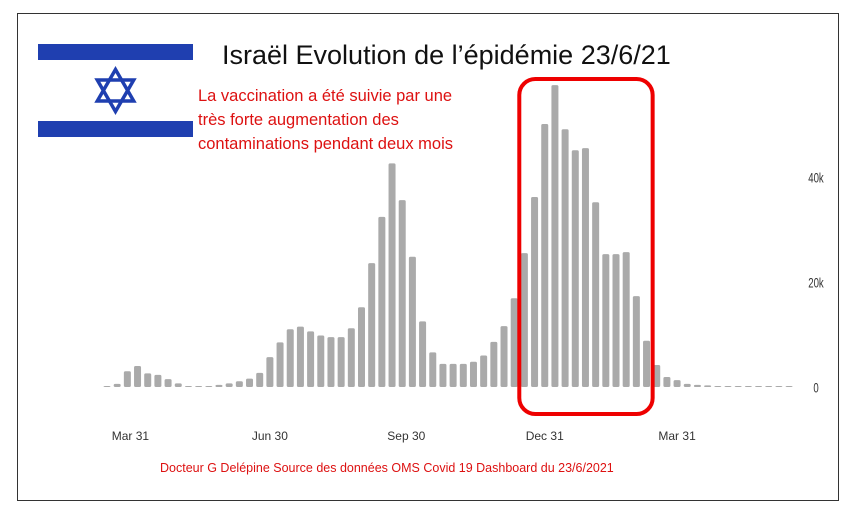 This screenshot has height=519, width=853. What do you see at coordinates (325, 144) in the screenshot?
I see `annotation-line: contaminations pendant deux mois` at bounding box center [325, 144].